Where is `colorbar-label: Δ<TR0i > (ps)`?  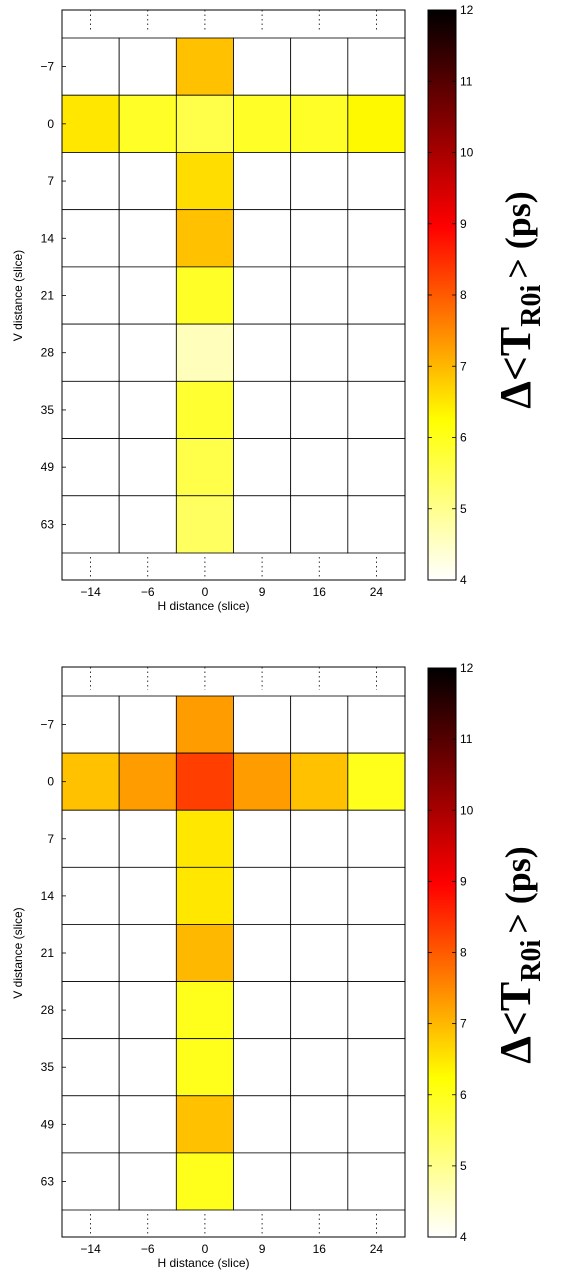 colorbar-label: Δ<TR0i > (ps) is located at coordinates (519, 955).